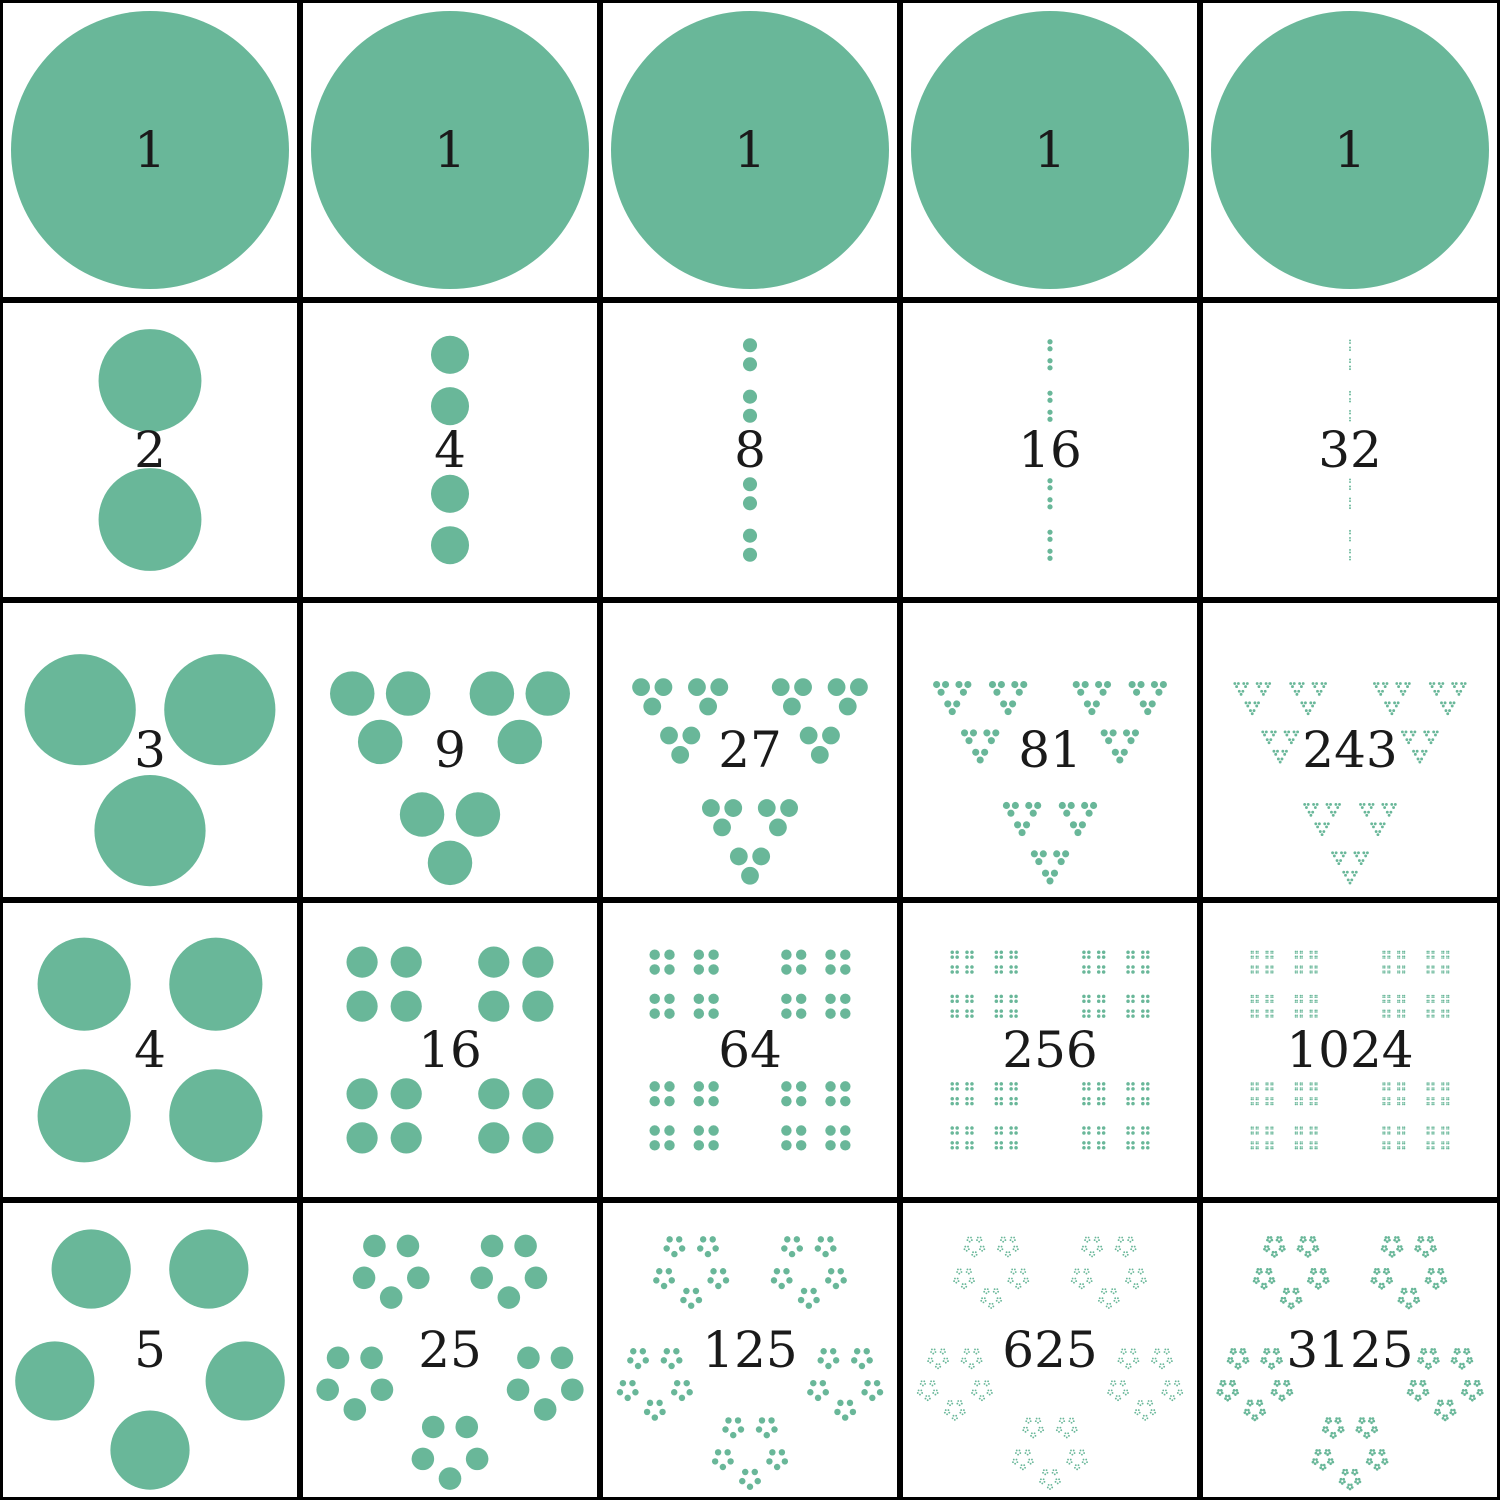 The image size is (1500, 1500). Describe the element at coordinates (450, 1050) in the screenshot. I see `grid-cell: 16` at that location.